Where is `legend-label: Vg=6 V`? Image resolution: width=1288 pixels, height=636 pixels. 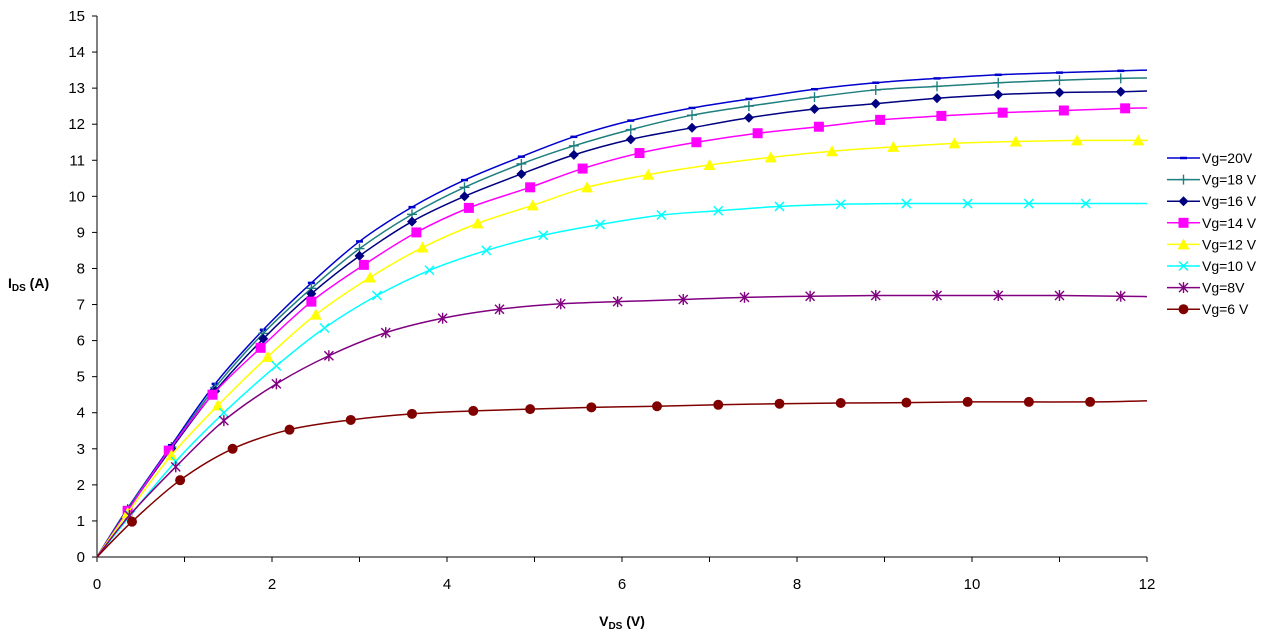
legend-label: Vg=6 V is located at coordinates (1225, 309).